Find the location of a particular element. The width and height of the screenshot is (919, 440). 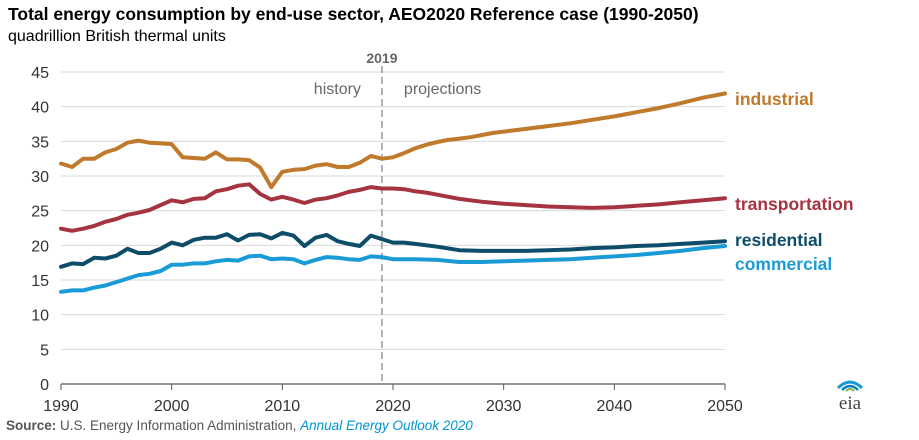

series-line-commercial is located at coordinates (393, 269).